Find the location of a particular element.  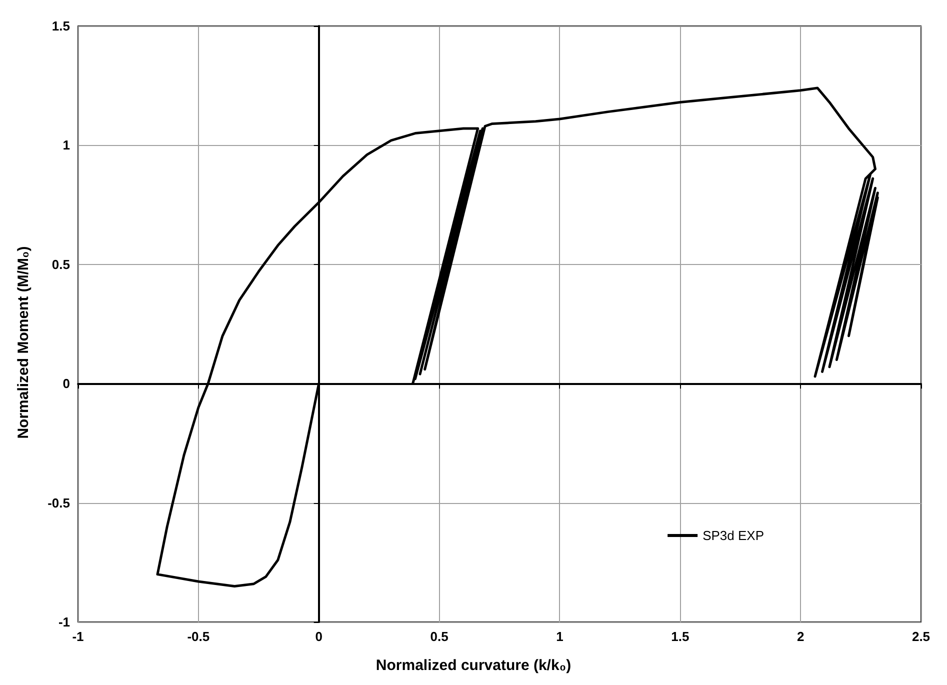

x-tick-label: 2 is located at coordinates (800, 636).